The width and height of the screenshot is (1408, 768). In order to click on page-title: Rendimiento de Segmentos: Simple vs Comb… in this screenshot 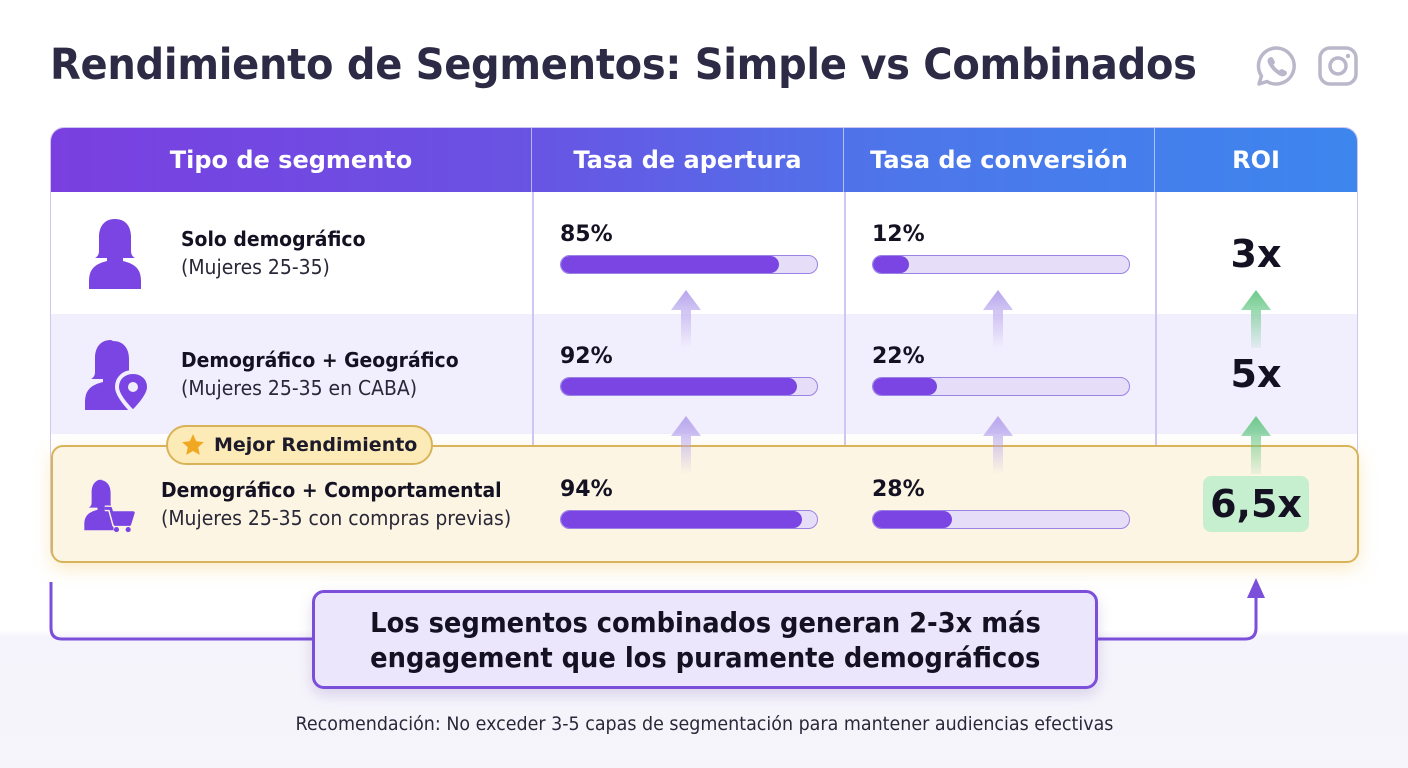, I will do `click(623, 65)`.